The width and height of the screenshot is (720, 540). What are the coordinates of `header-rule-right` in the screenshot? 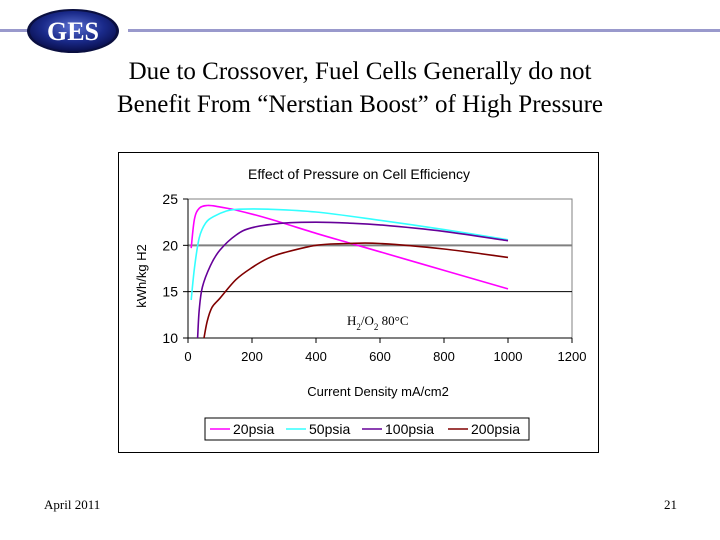 It's located at (424, 30).